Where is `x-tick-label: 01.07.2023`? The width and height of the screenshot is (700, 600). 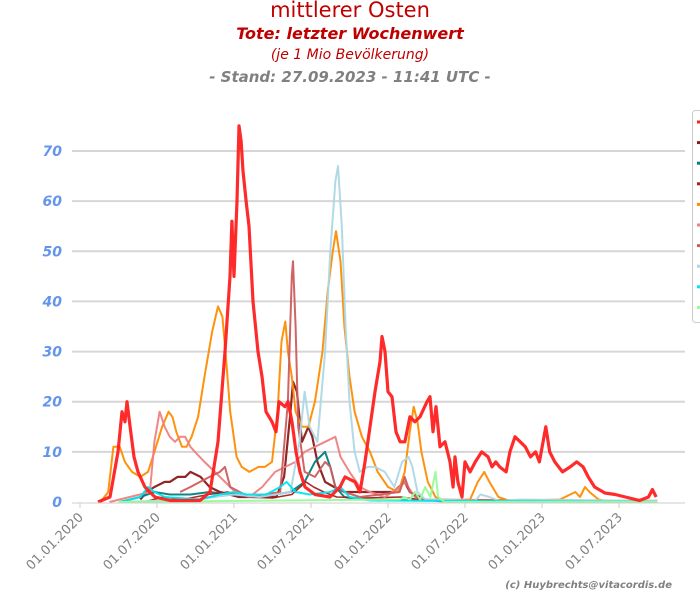 x-tick-label: 01.07.2023 is located at coordinates (594, 541).